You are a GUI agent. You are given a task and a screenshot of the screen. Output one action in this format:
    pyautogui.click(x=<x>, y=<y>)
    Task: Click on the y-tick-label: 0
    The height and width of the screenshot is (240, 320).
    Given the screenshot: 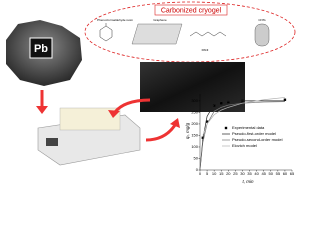 What is the action you would take?
    pyautogui.click(x=197, y=169)
    